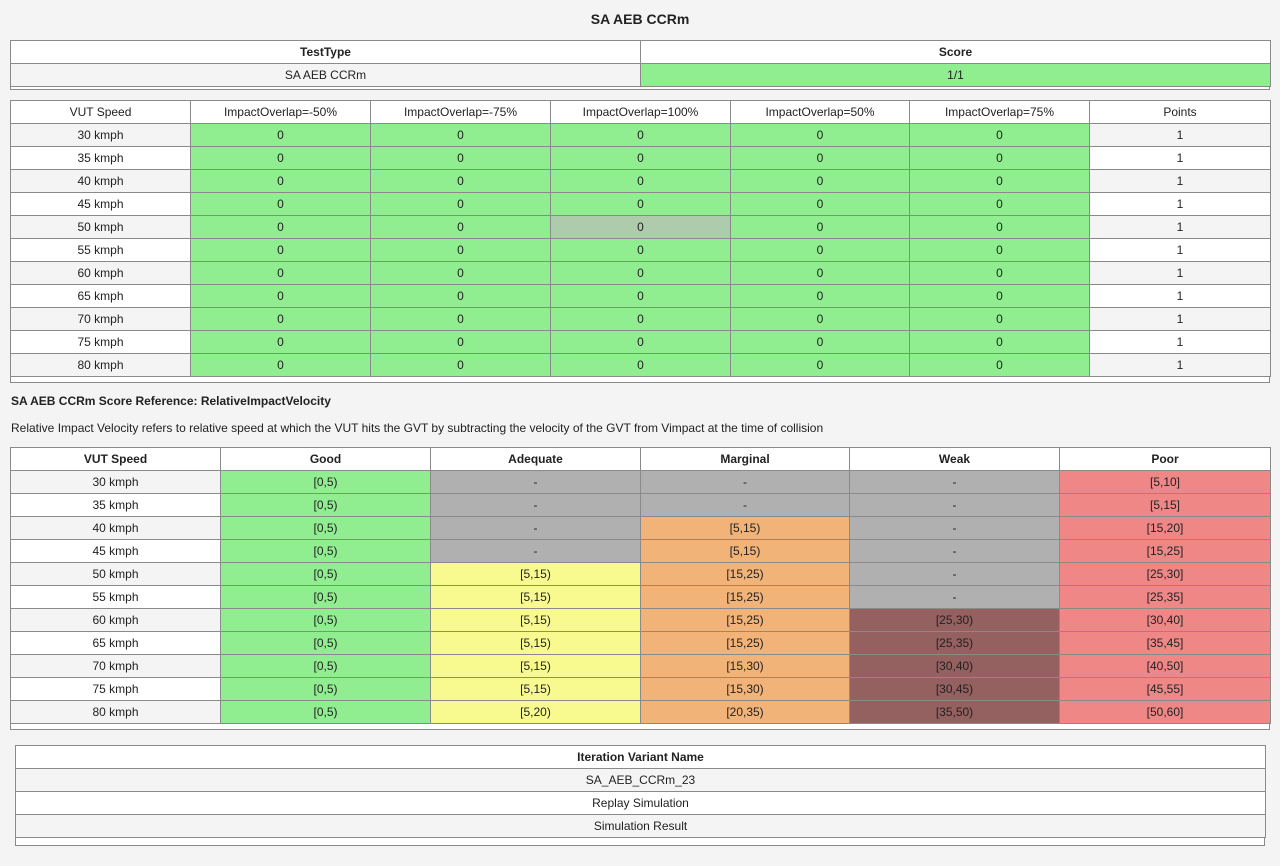 The image size is (1280, 866). What do you see at coordinates (640, 803) in the screenshot?
I see `replay-simulation-link: Replay Simulation` at bounding box center [640, 803].